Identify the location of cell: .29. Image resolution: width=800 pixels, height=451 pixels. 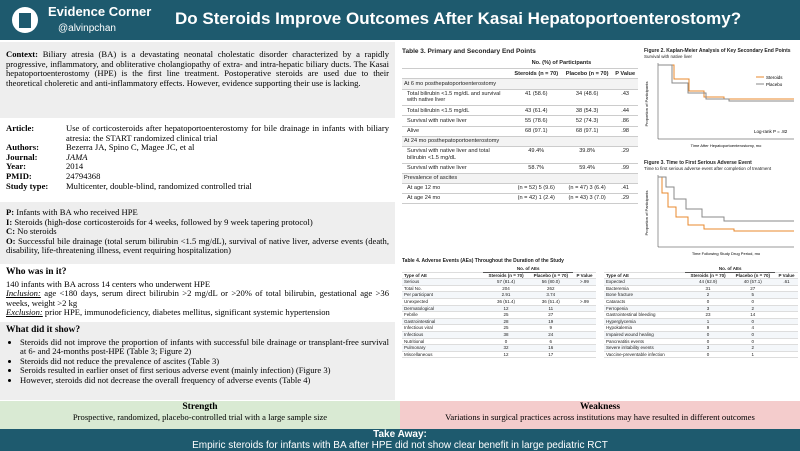
(625, 199).